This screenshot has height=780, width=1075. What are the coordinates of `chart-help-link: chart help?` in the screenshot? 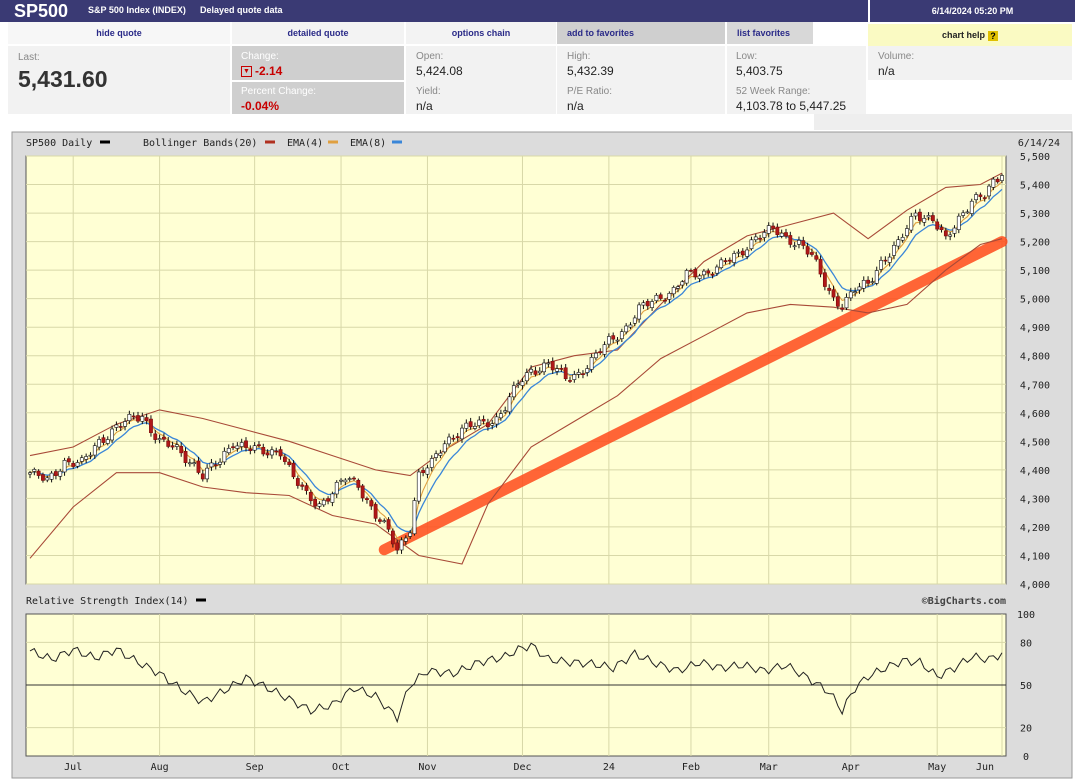 It's located at (970, 35).